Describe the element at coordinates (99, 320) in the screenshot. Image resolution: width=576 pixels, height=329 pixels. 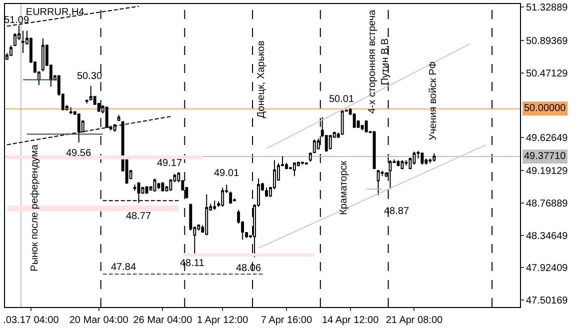
I see `x-tick-label: 20 Mar 04:00` at that location.